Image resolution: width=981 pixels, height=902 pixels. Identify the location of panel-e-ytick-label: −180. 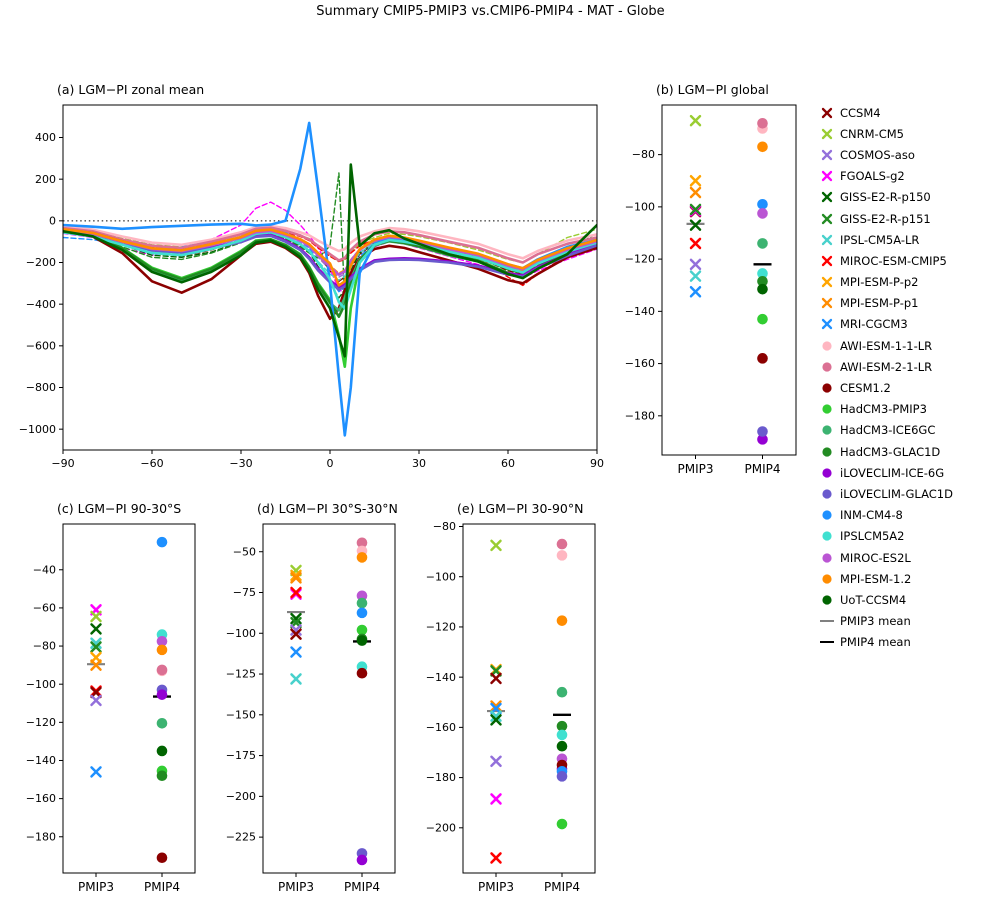
(441, 777).